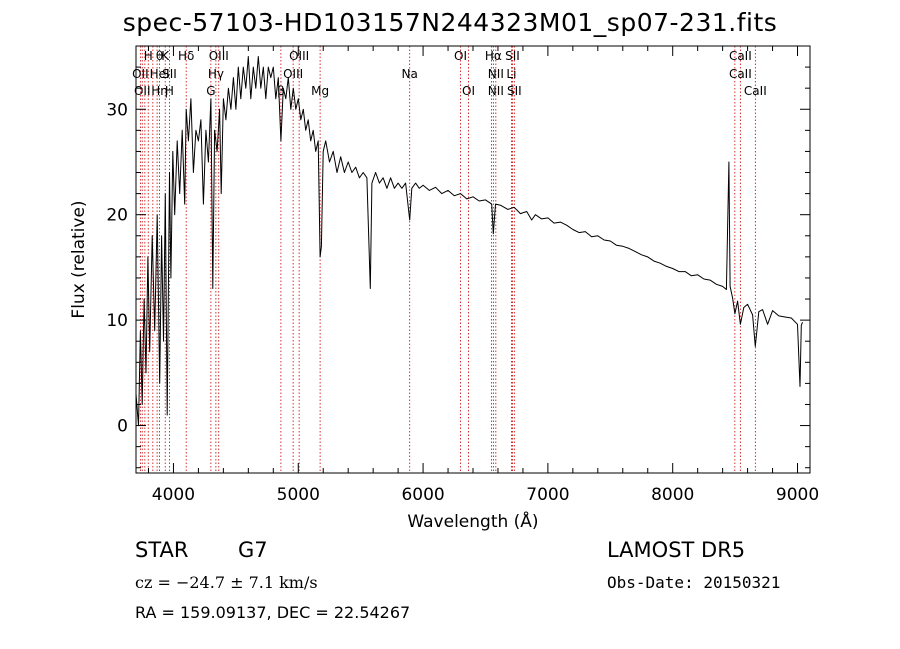  Describe the element at coordinates (165, 56) in the screenshot. I see `line-label: K` at that location.